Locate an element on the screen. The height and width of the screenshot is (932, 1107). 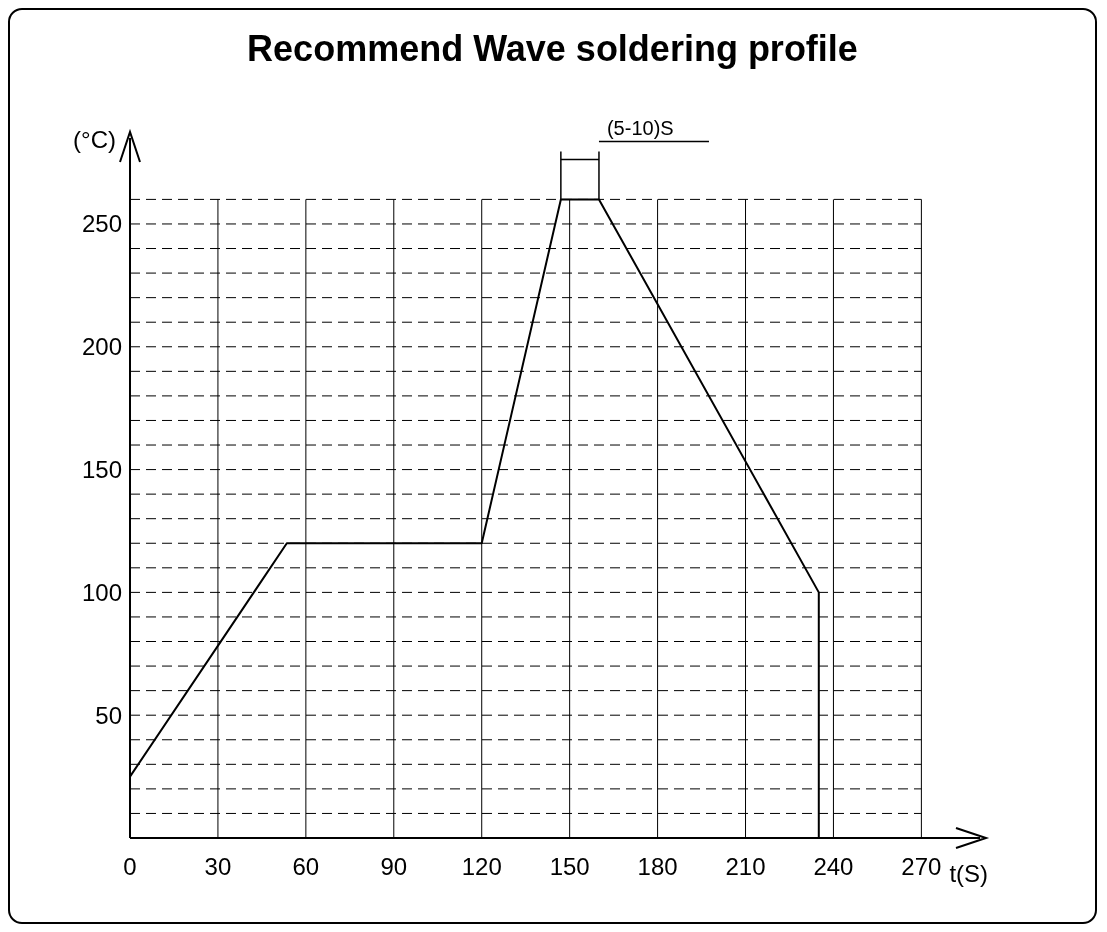
x-tick-label: 210 is located at coordinates (745, 867).